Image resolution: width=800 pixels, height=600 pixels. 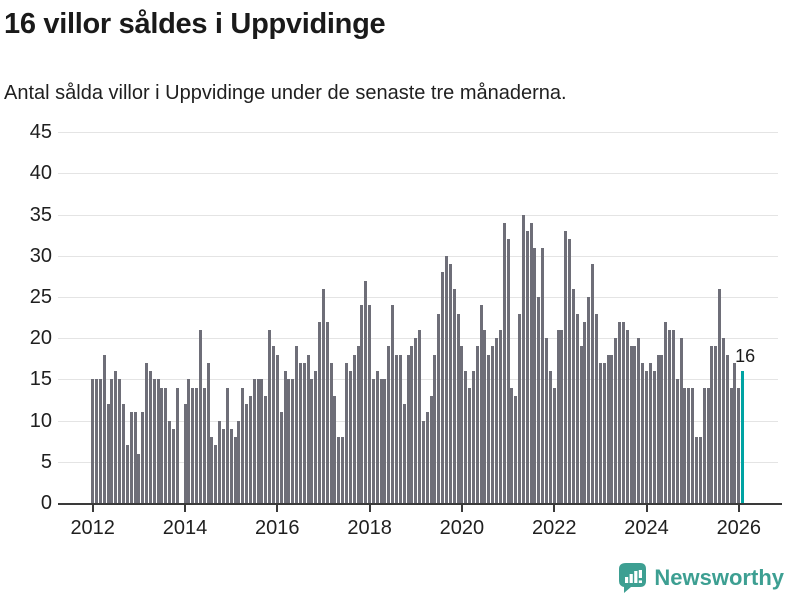 I want to click on y-axis-tick-label: 15, so click(x=40, y=379).